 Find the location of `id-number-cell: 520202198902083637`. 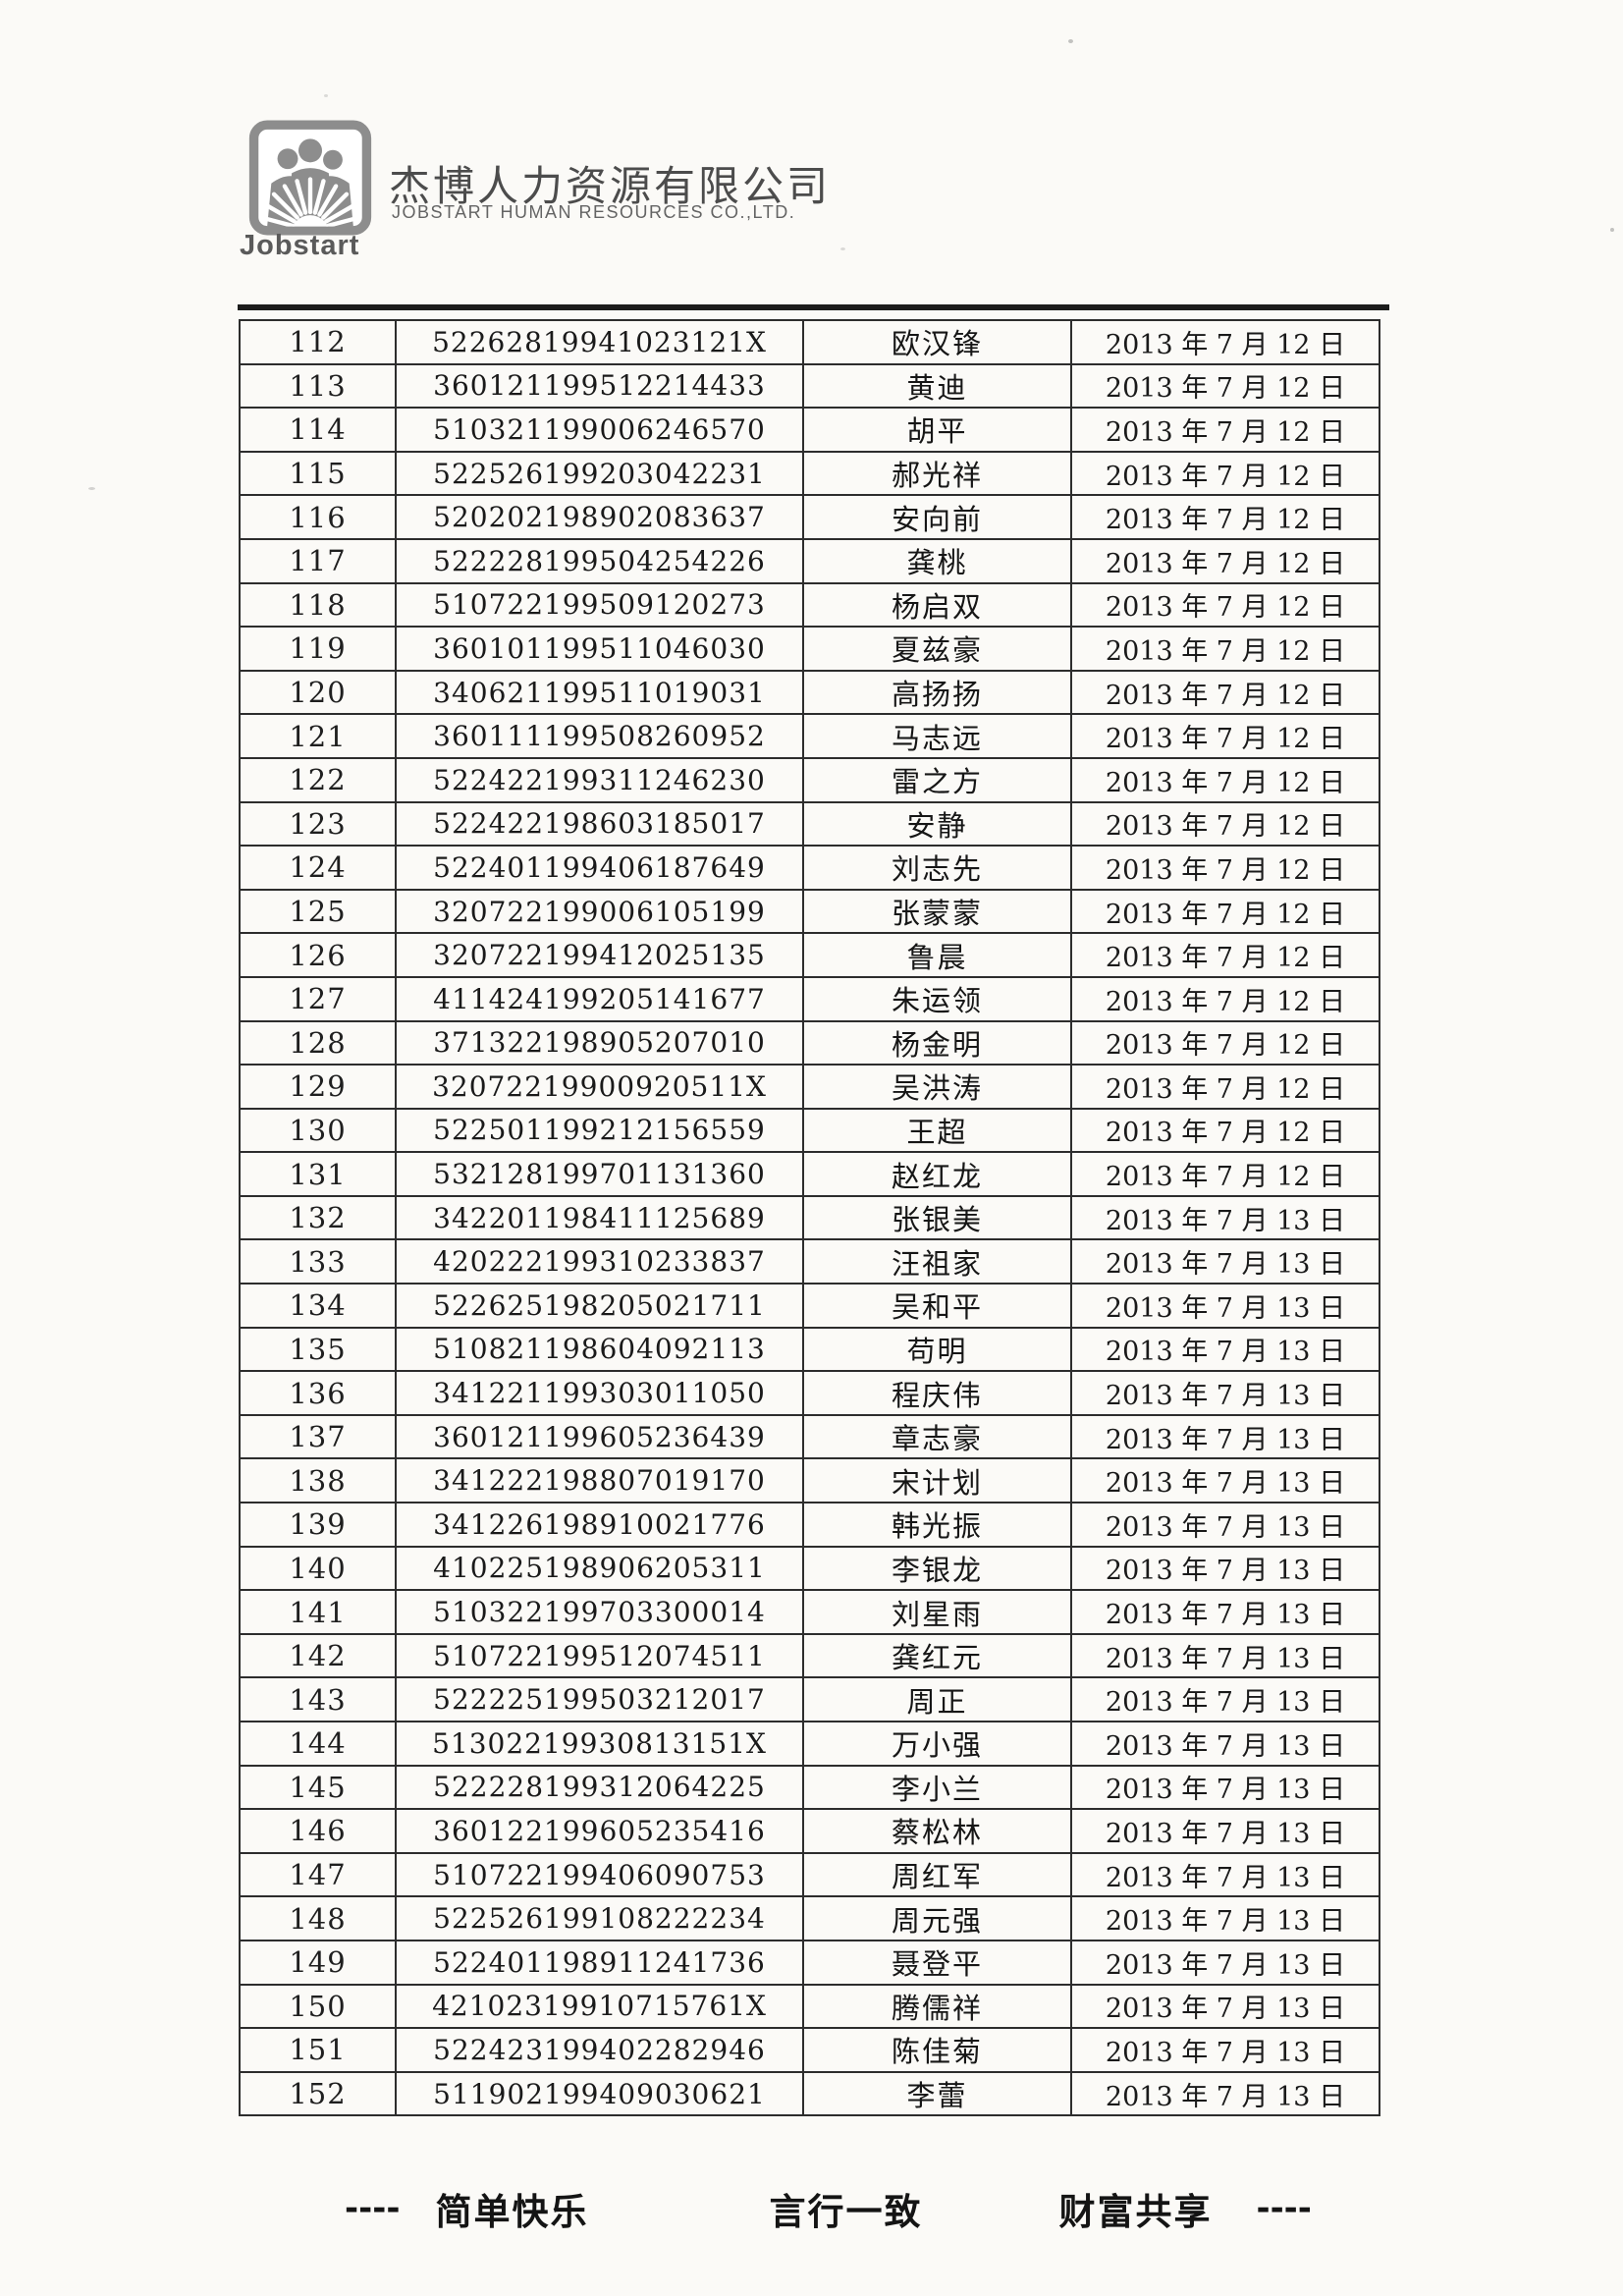

id-number-cell: 520202198902083637 is located at coordinates (599, 517).